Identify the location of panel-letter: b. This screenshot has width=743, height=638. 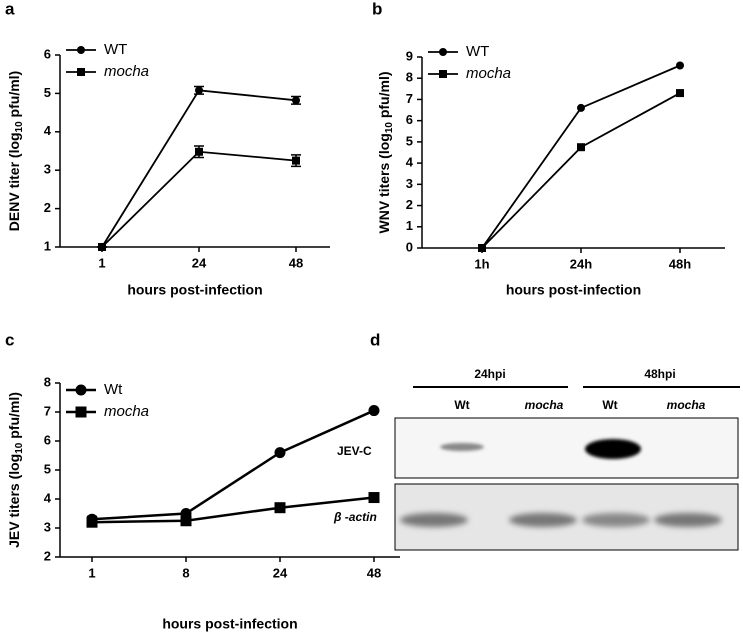
(377, 9).